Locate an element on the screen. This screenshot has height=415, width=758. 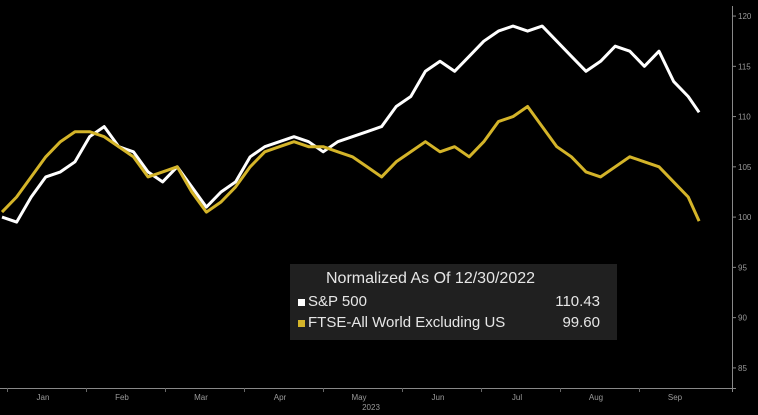
y-tick-label: 110 is located at coordinates (744, 117).